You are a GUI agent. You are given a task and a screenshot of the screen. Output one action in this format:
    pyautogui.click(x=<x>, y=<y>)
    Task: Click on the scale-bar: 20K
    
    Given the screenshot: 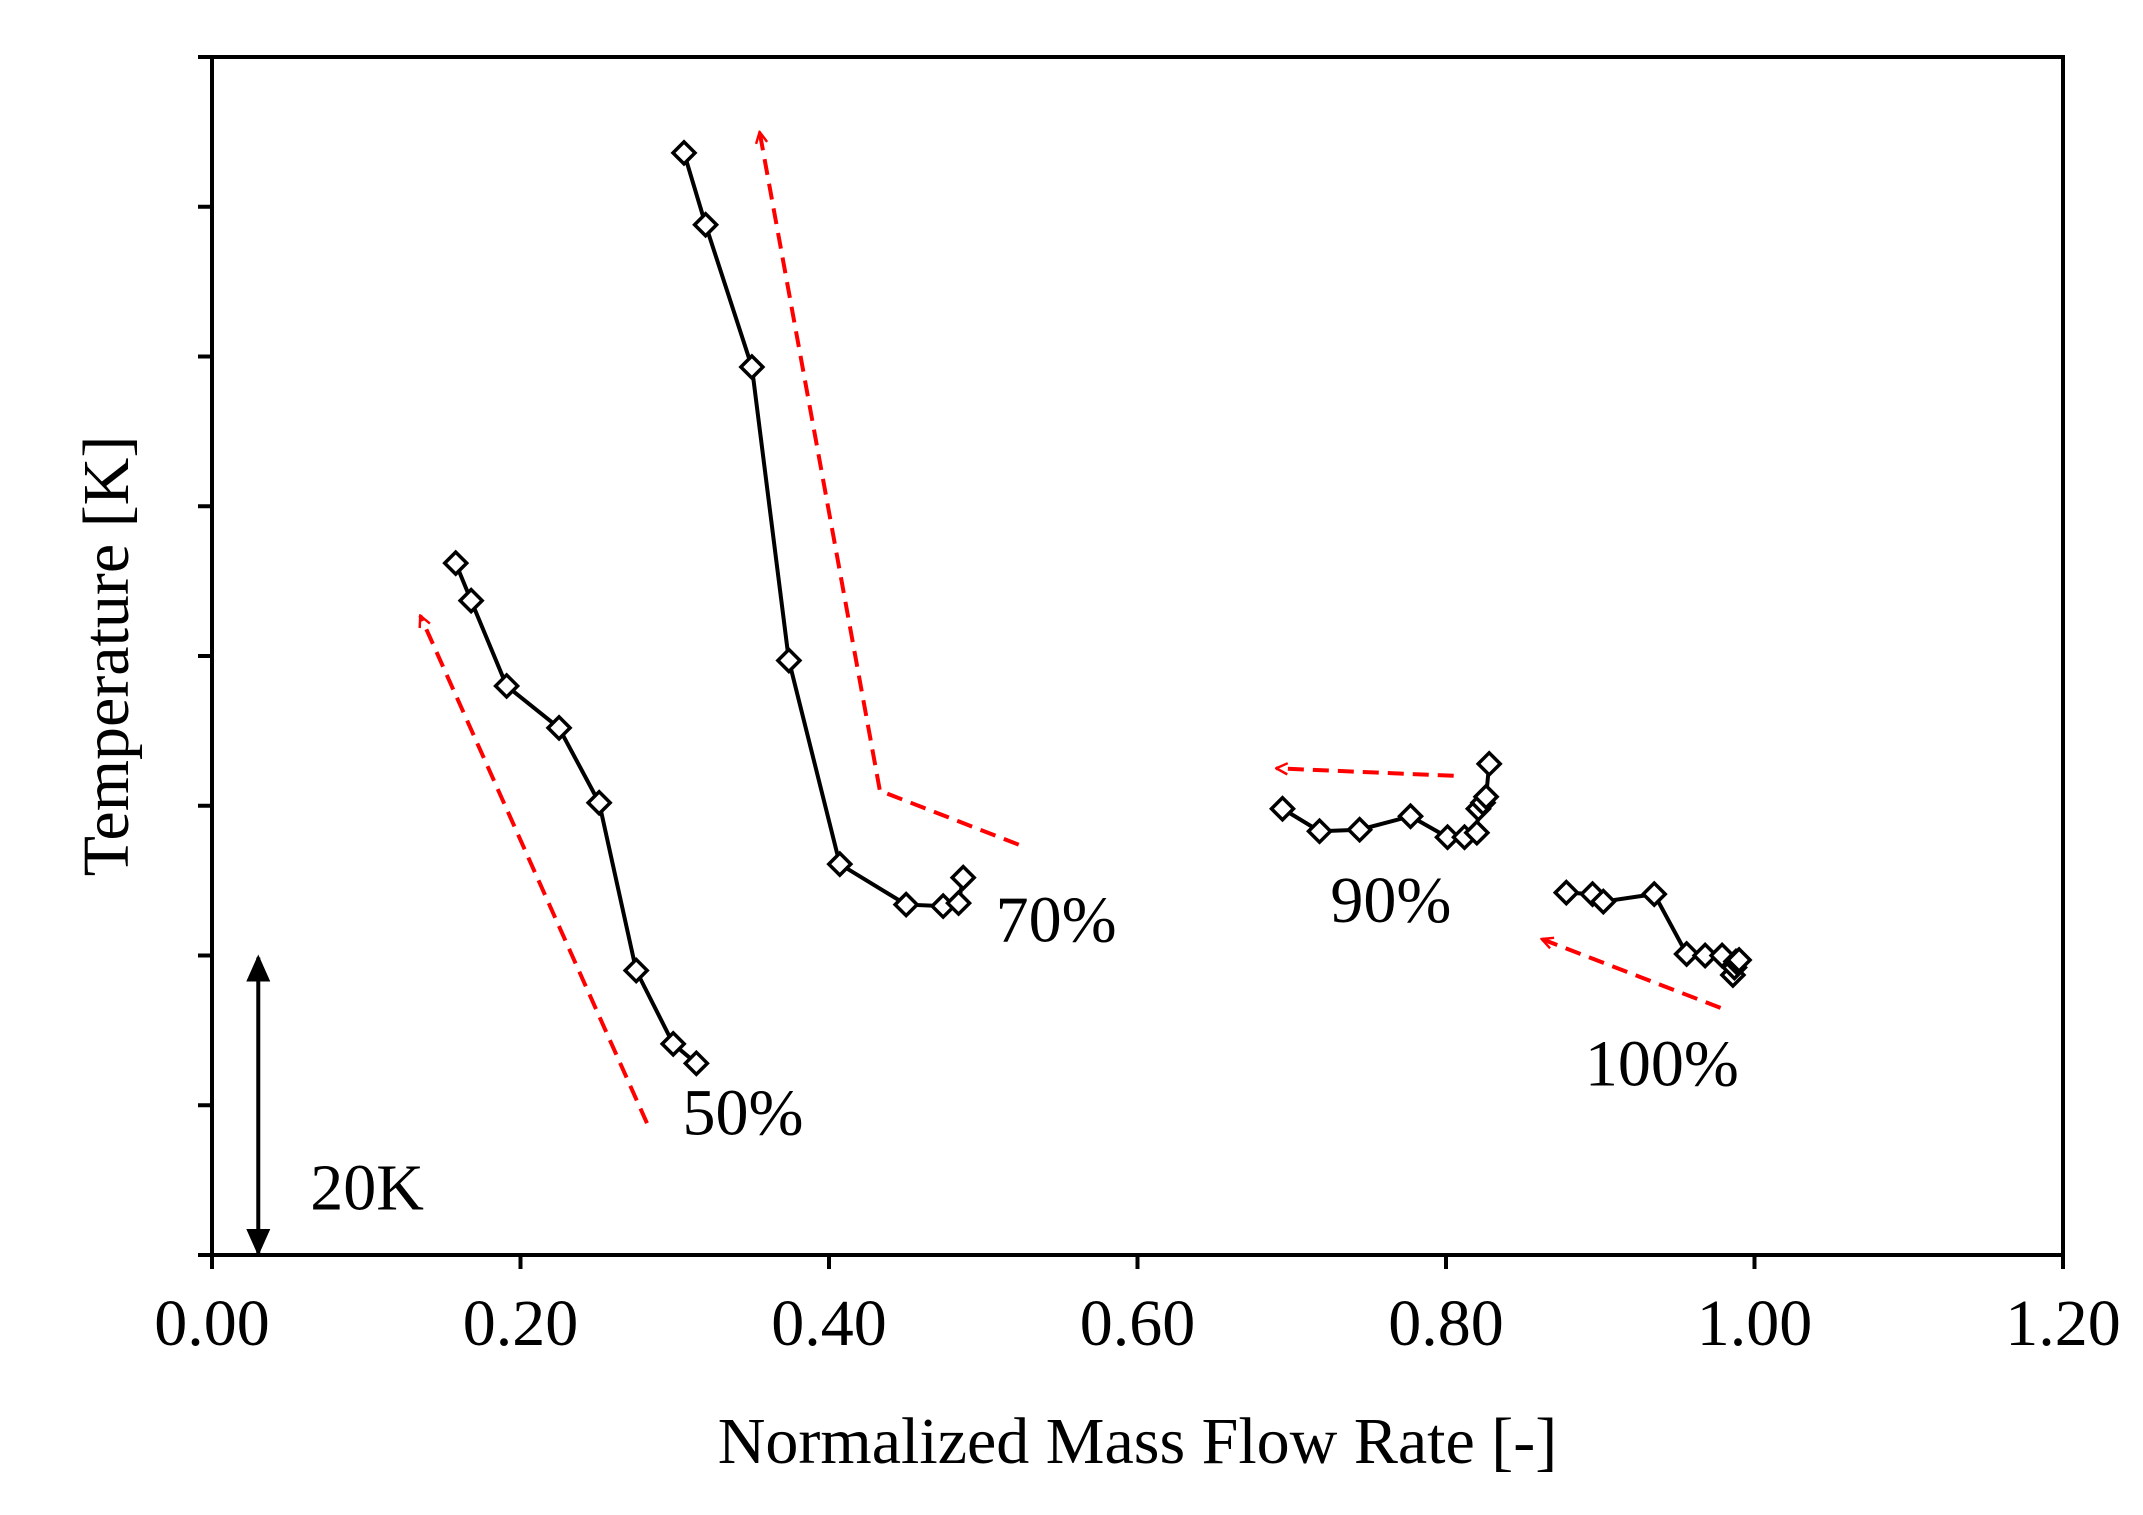 What is the action you would take?
    pyautogui.click(x=335, y=1105)
    